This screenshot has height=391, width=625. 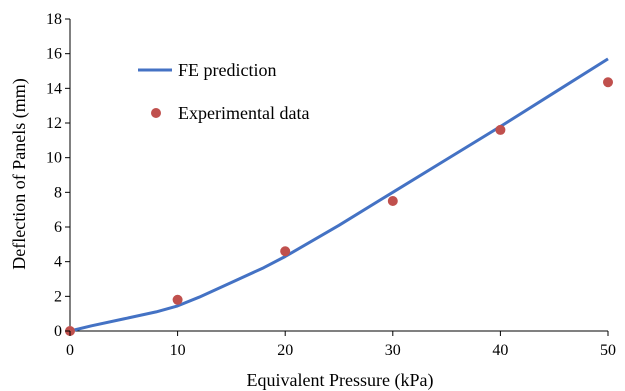 What do you see at coordinates (243, 113) in the screenshot?
I see `legend-label-experimental-data: Experimental data` at bounding box center [243, 113].